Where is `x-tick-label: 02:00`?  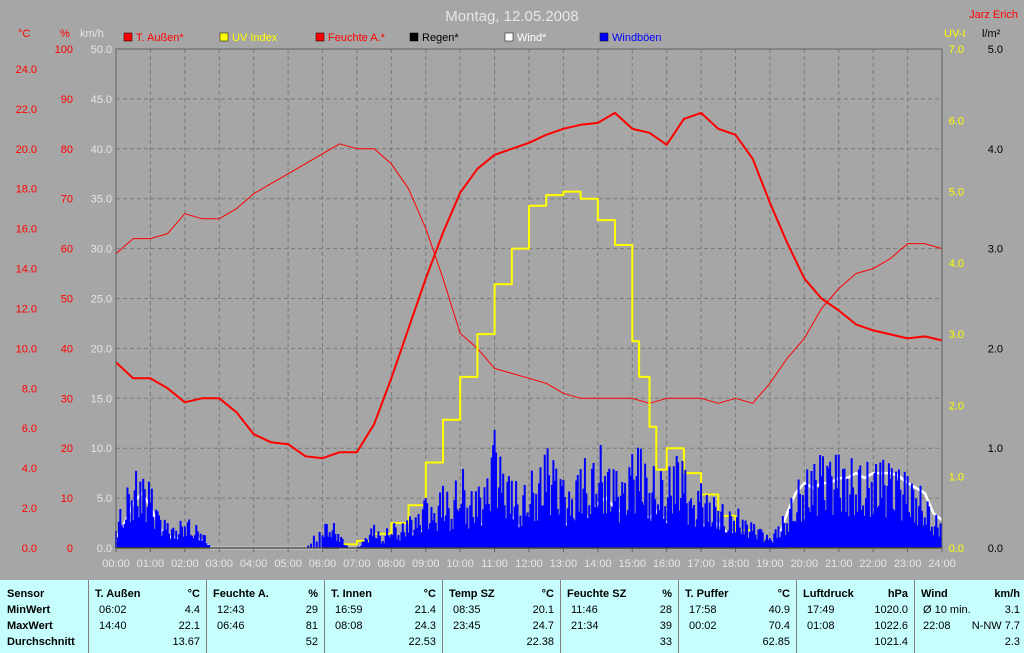 x-tick-label: 02:00 is located at coordinates (185, 564).